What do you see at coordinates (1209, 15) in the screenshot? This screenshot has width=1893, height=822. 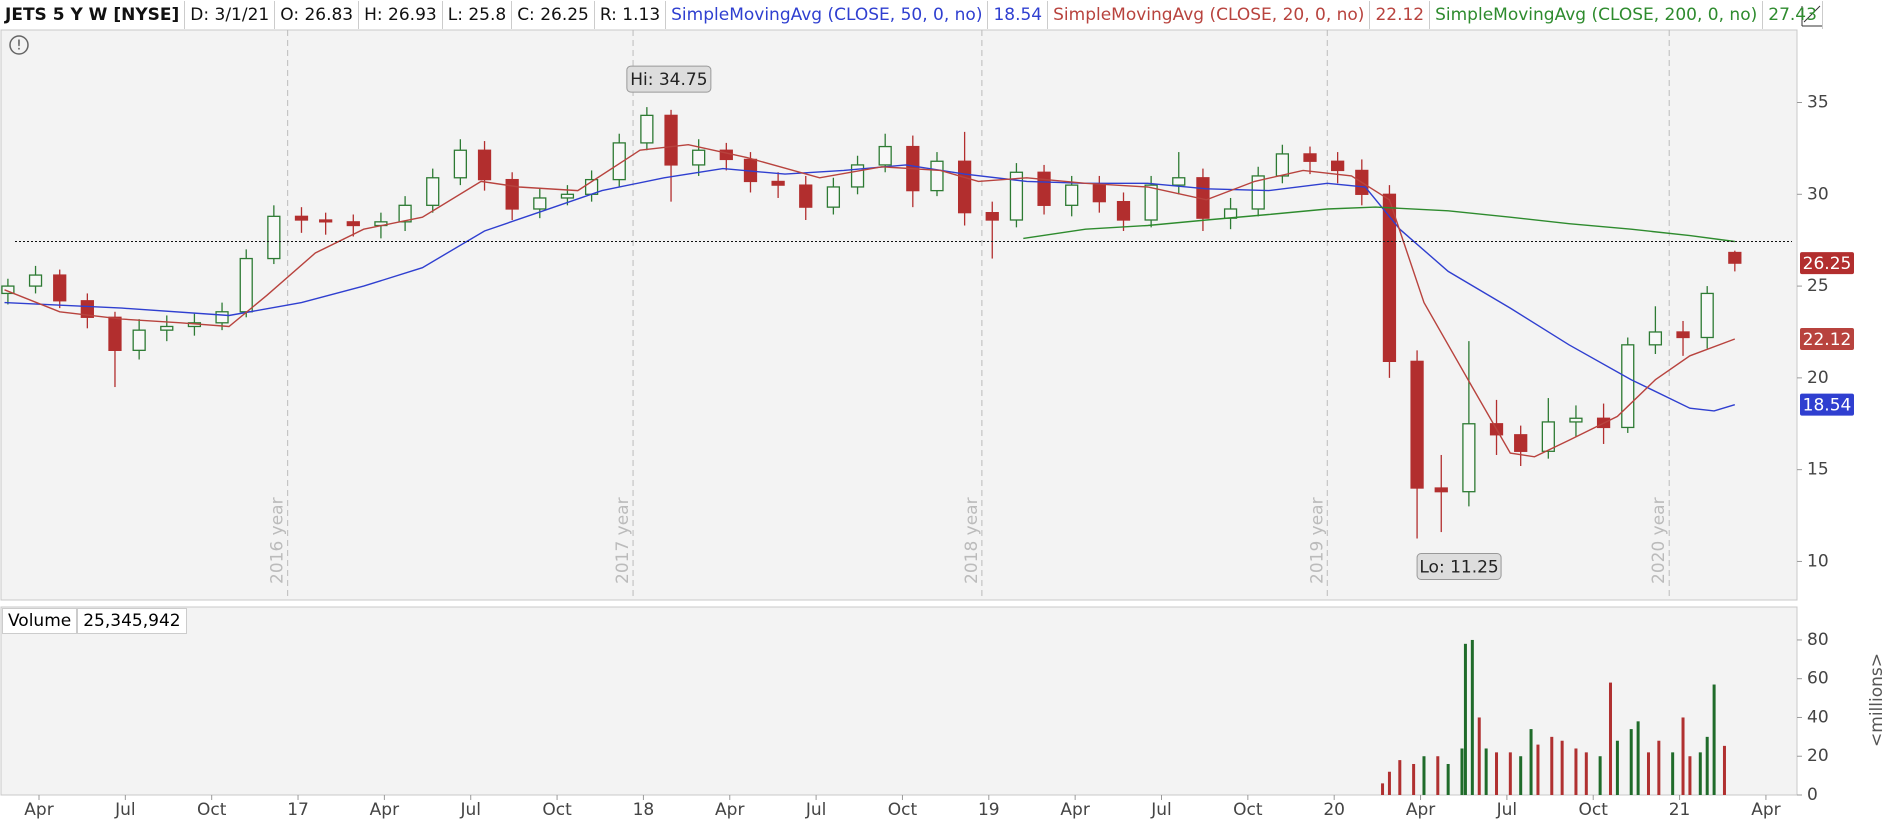 I see `study-legend: SimpleMovingAvg (CLOSE, 20, 0, no)` at bounding box center [1209, 15].